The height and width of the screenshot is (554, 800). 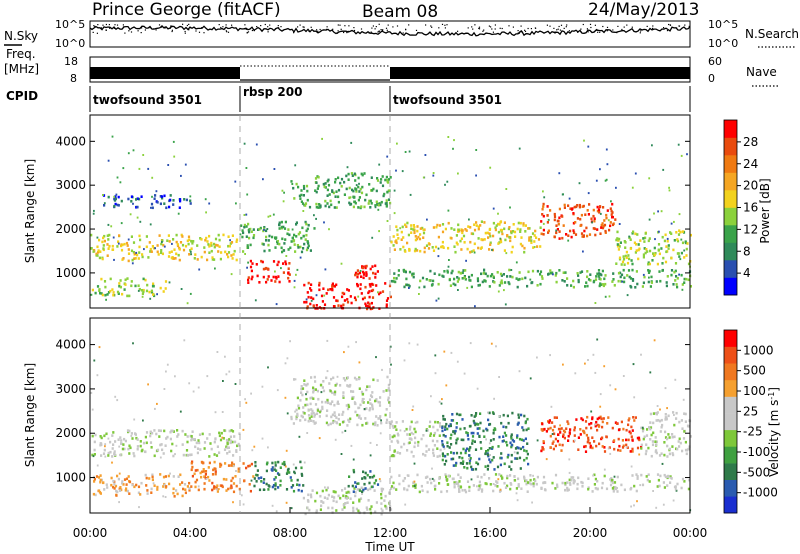 What do you see at coordinates (389, 547) in the screenshot?
I see `velocity-xlabel: Time UT` at bounding box center [389, 547].